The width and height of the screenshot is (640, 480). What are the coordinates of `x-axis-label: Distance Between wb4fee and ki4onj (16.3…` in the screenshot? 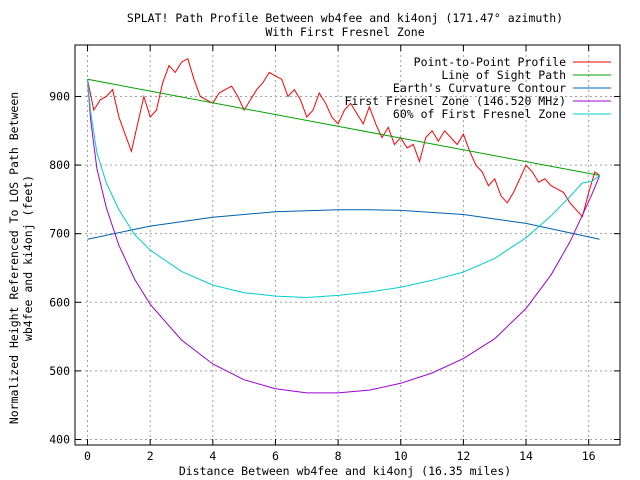 It's located at (345, 471).